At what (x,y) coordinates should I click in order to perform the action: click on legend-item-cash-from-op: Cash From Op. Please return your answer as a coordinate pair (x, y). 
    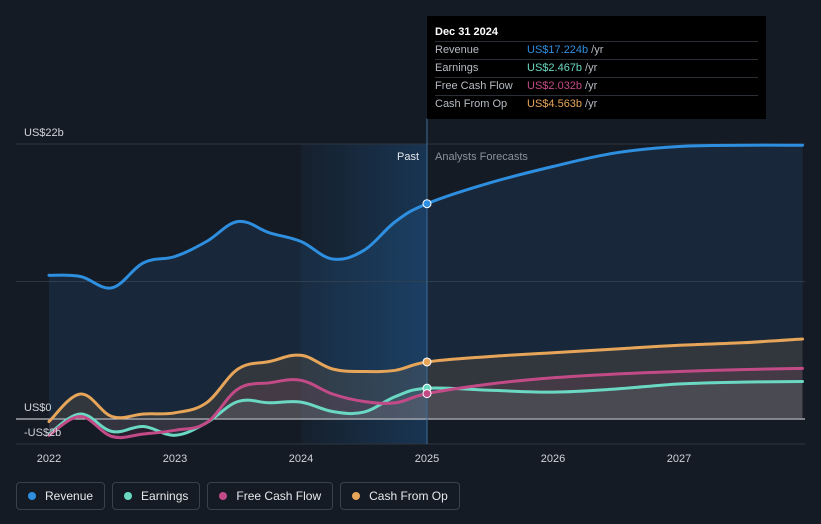
    Looking at the image, I should click on (400, 496).